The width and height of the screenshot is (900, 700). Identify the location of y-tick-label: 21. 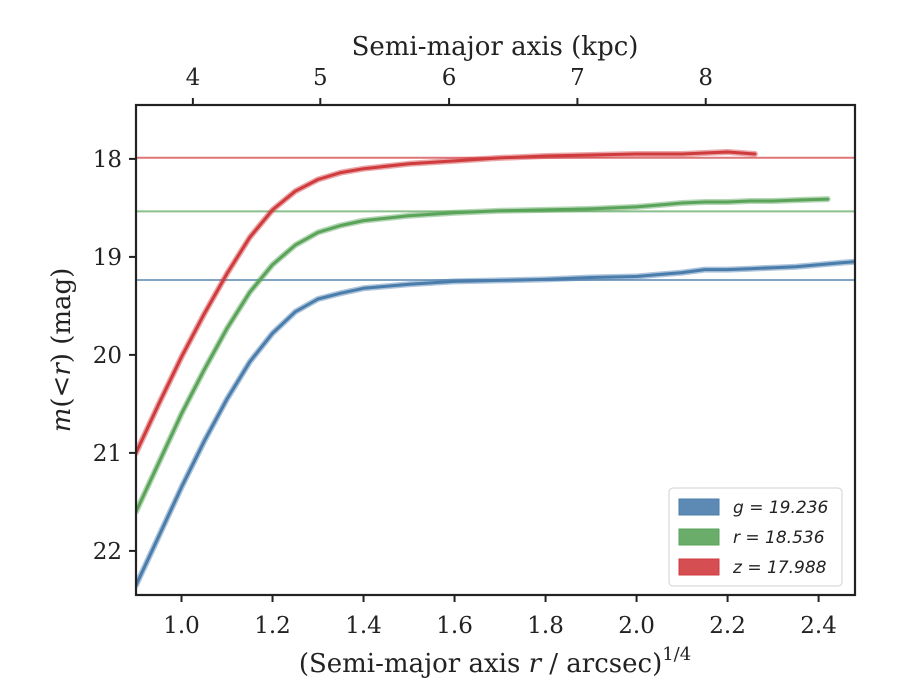
(107, 454).